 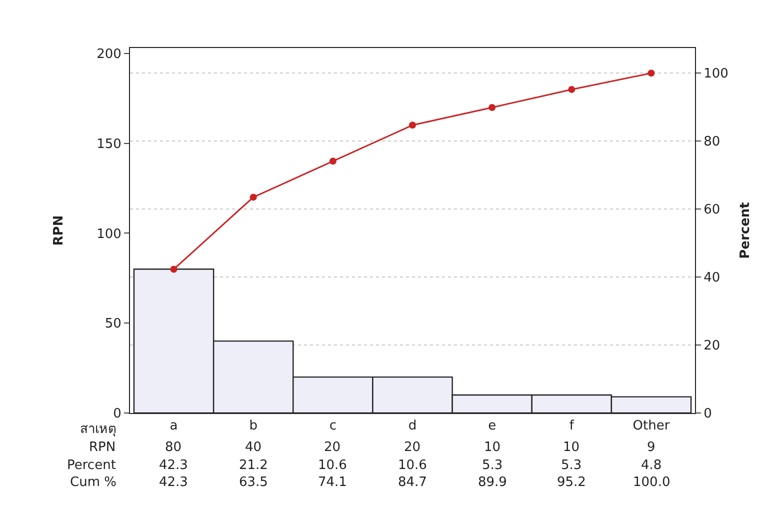 What do you see at coordinates (746, 230) in the screenshot?
I see `y2-axis-title: Percent` at bounding box center [746, 230].